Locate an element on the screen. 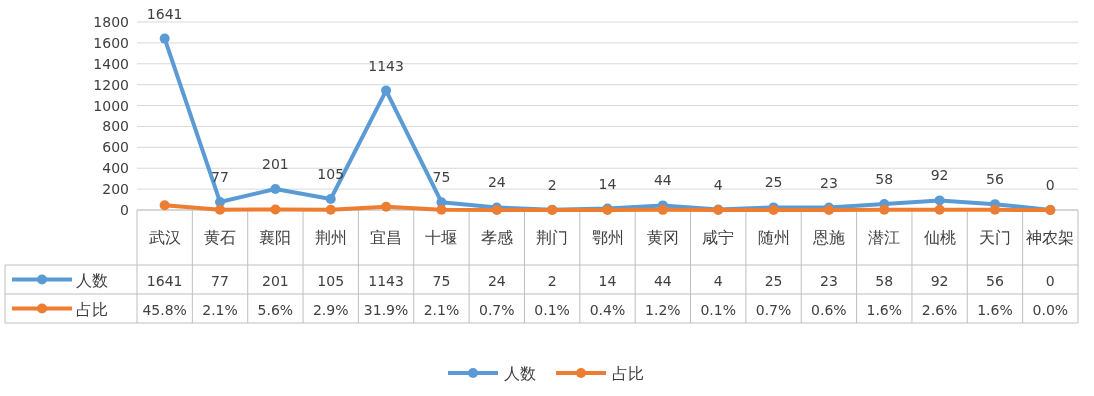  data-label: 0.4% is located at coordinates (607, 309).